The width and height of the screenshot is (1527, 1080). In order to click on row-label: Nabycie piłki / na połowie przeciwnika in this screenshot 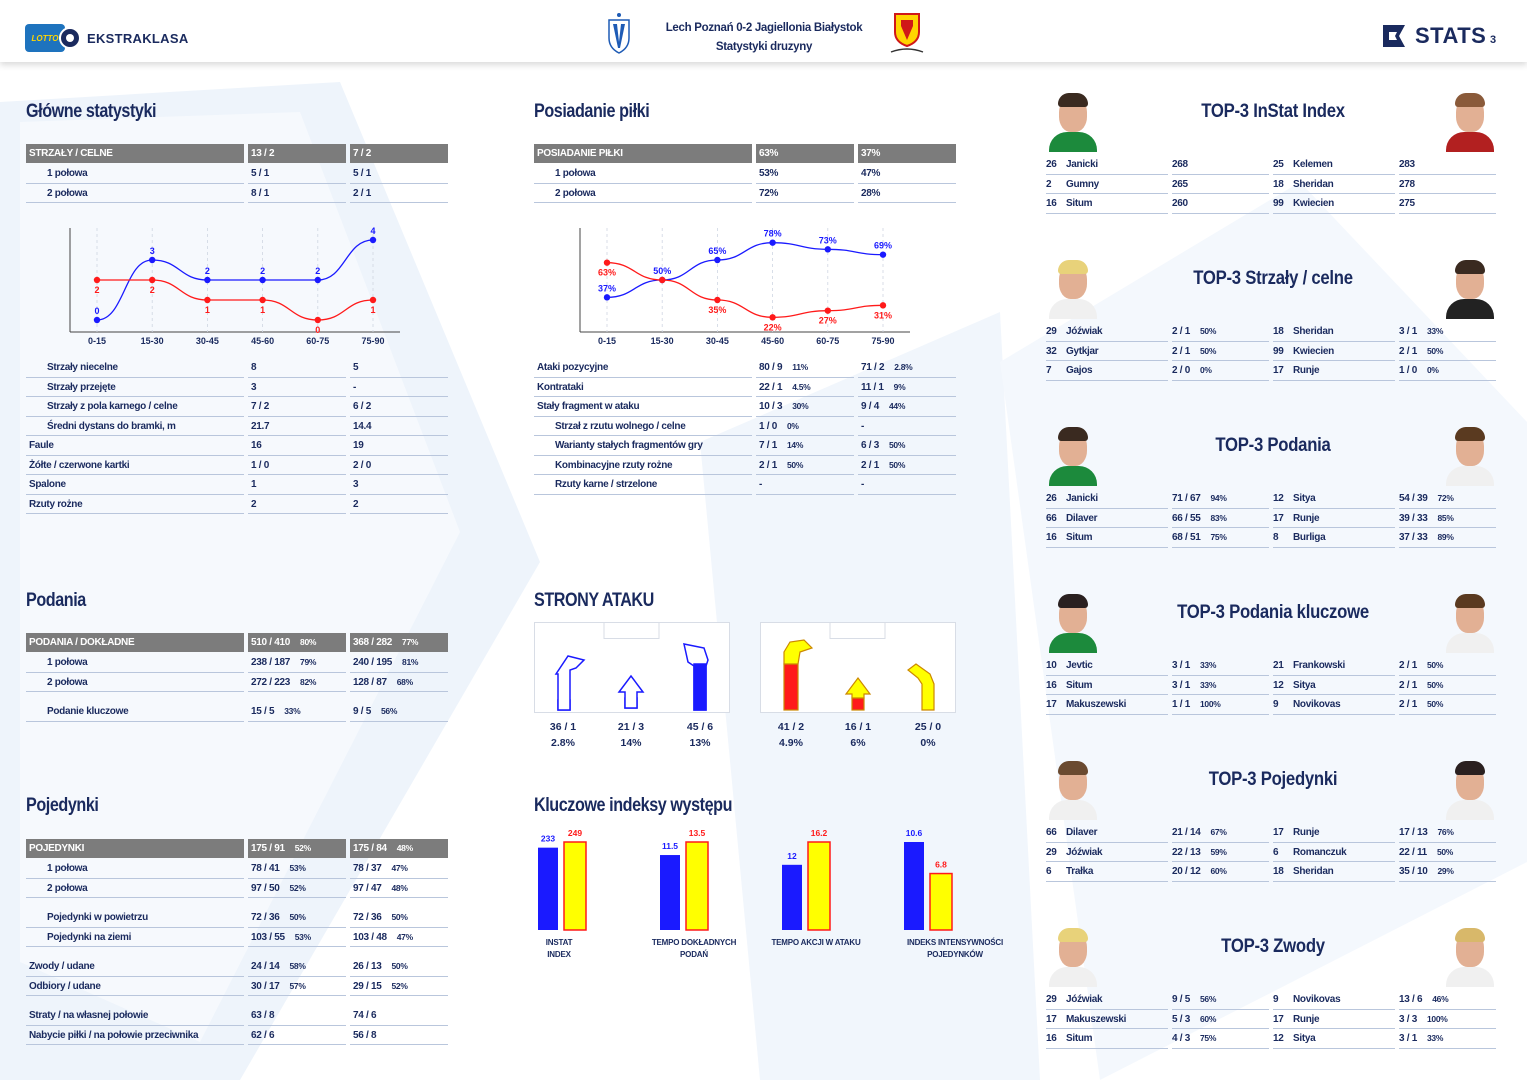, I will do `click(135, 1035)`.